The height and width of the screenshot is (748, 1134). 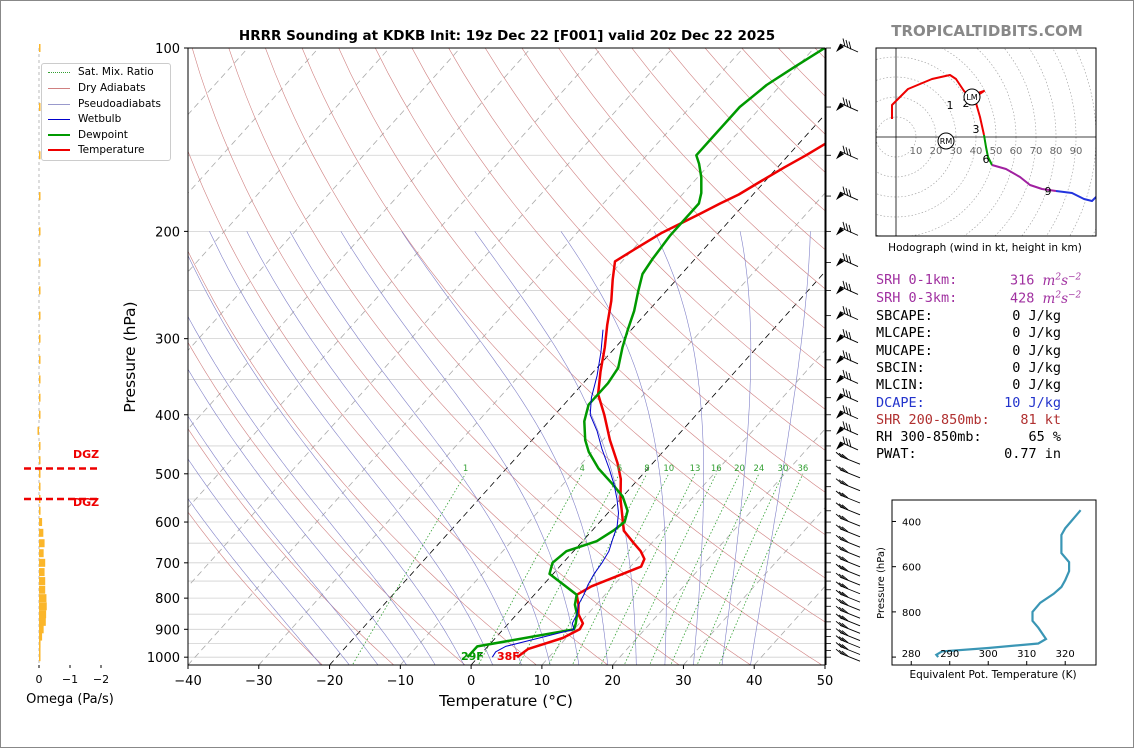 What do you see at coordinates (84, 119) in the screenshot?
I see `legend-entry-wetbulb: Wetbulb` at bounding box center [84, 119].